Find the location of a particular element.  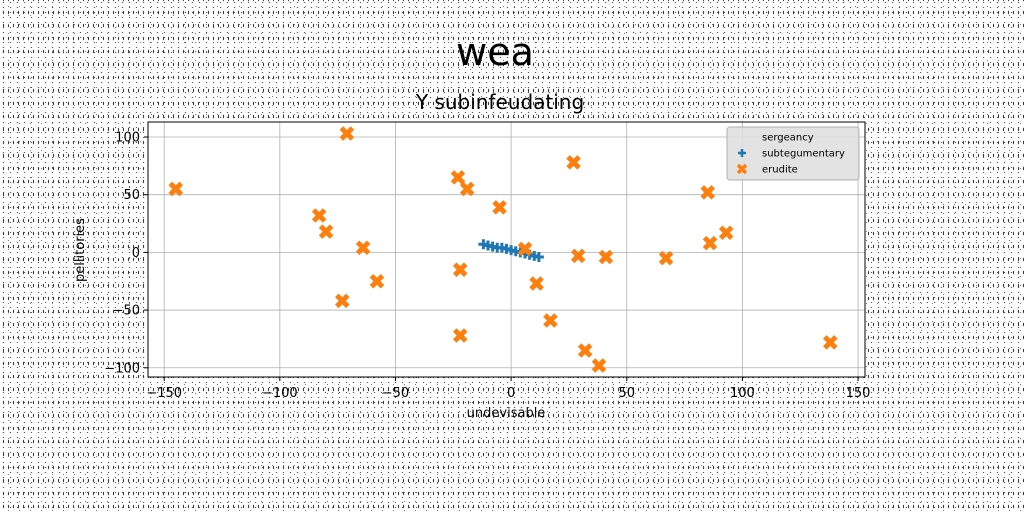

x-tick-label: −100 is located at coordinates (280, 393).